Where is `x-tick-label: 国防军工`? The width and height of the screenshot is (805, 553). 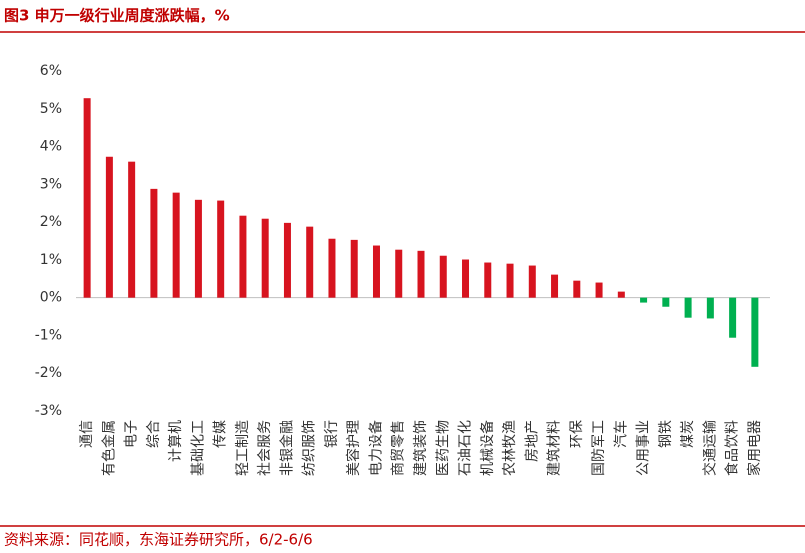
x-tick-label: 国防军工 is located at coordinates (599, 448).